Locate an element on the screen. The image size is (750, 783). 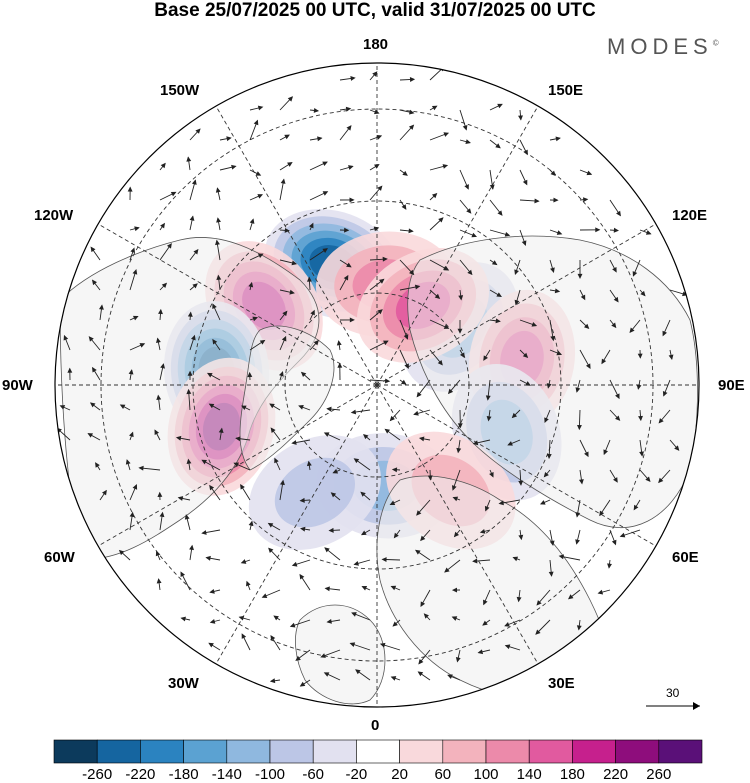
colorbar-label: -220 is located at coordinates (140, 774).